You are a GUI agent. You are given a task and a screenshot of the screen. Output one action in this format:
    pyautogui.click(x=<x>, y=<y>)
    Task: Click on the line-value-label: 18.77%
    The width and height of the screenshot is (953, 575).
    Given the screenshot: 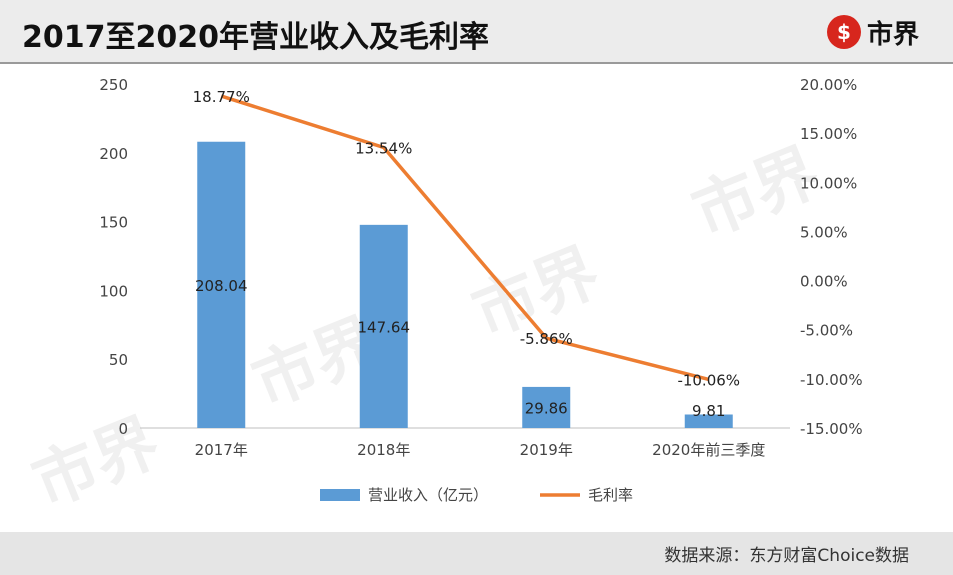 What is the action you would take?
    pyautogui.click(x=221, y=97)
    